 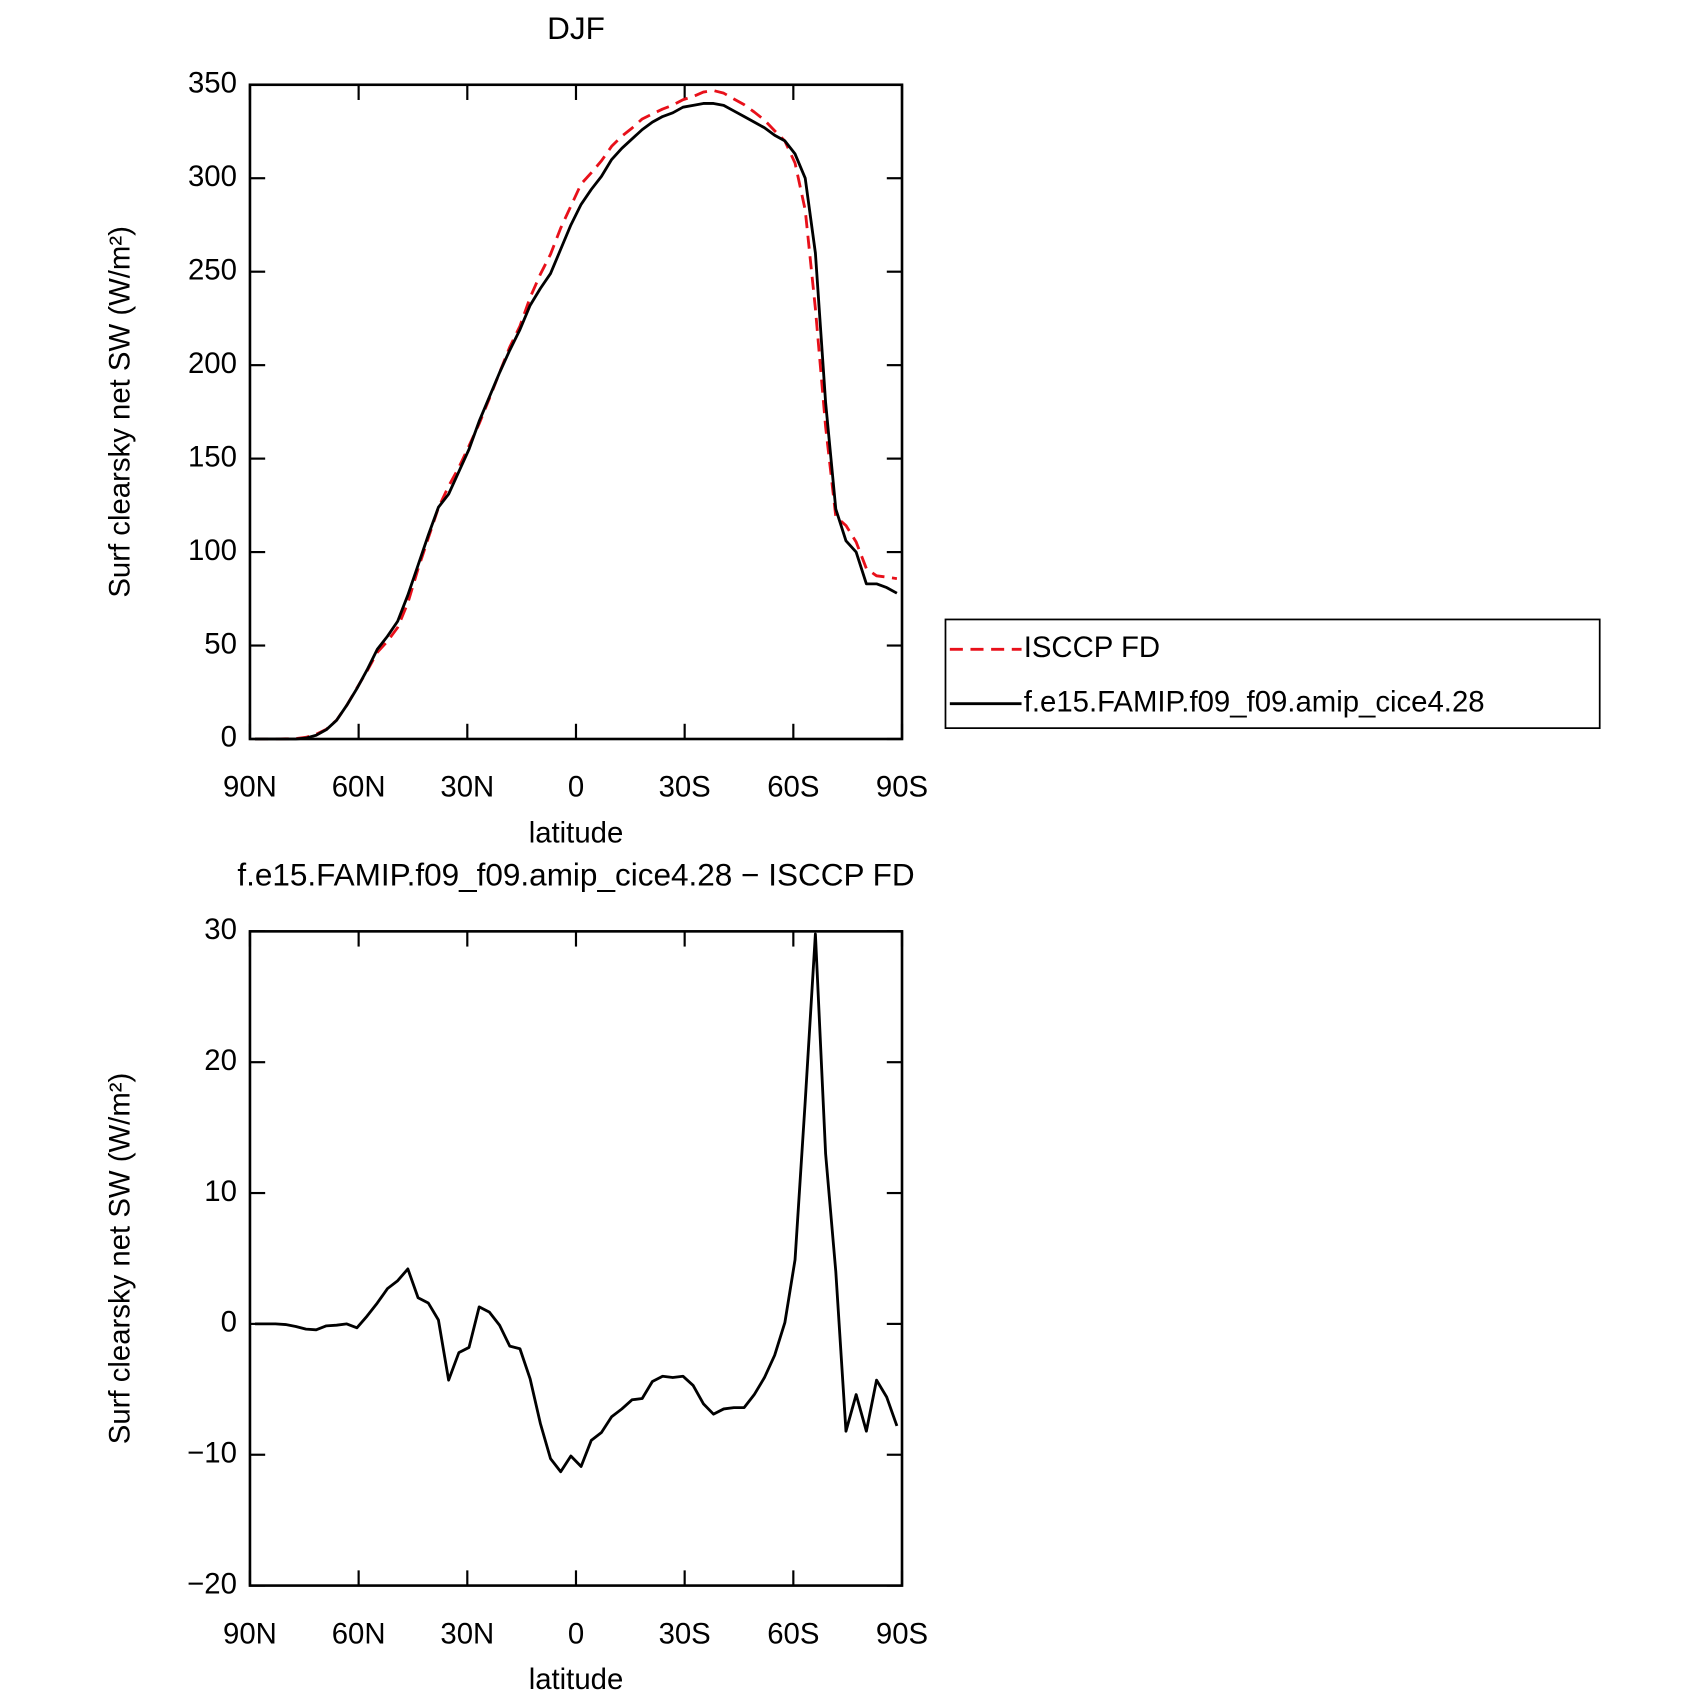 I want to click on y-tick-label: 150, so click(x=212, y=456).